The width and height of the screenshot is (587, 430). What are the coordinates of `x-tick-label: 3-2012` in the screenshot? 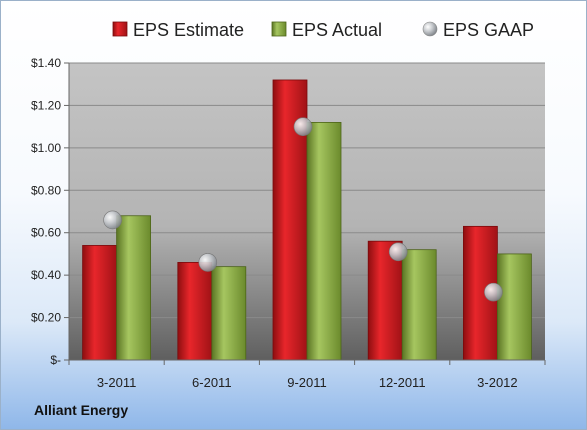 It's located at (497, 382).